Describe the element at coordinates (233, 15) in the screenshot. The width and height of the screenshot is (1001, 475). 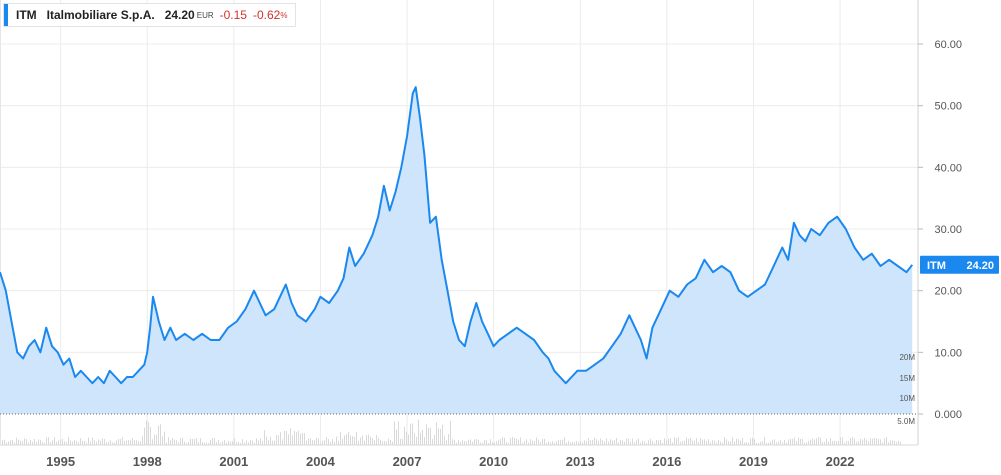
I see `quote-change: -0.15` at that location.